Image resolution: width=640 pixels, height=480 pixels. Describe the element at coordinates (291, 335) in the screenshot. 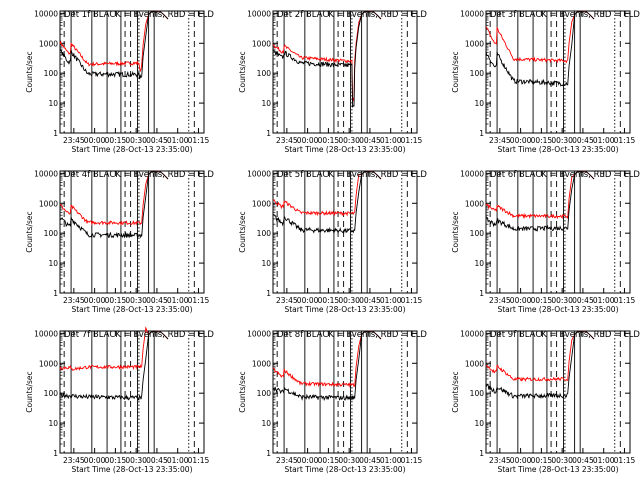

I see `title-detector: Det 8f` at that location.